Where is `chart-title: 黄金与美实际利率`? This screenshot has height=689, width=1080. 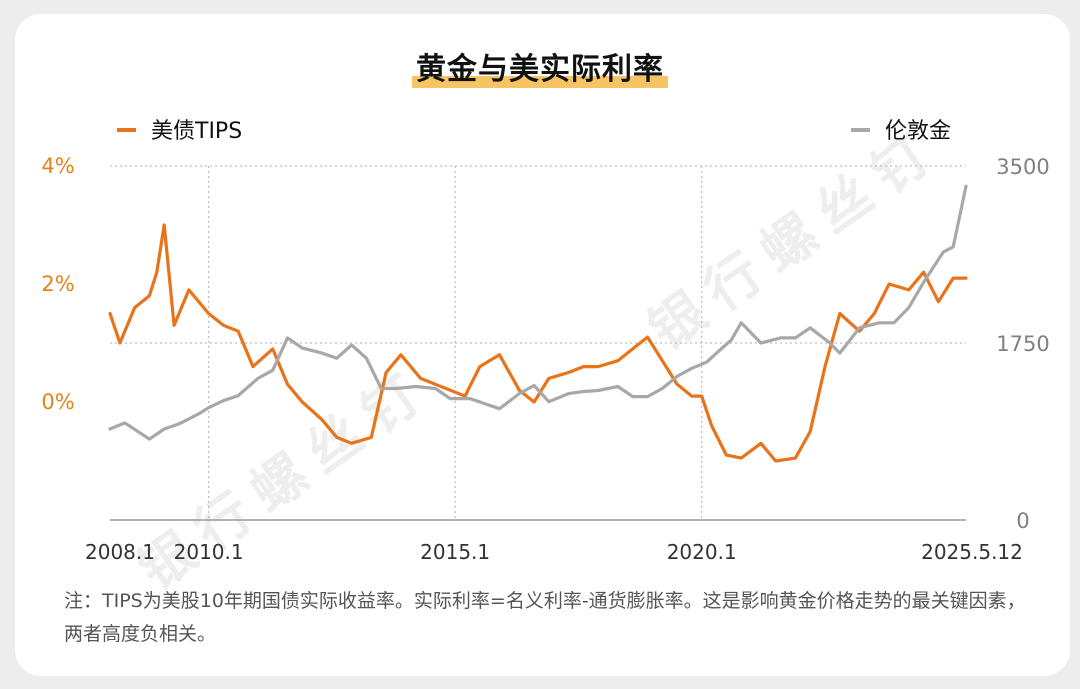
chart-title: 黄金与美实际利率 is located at coordinates (540, 66).